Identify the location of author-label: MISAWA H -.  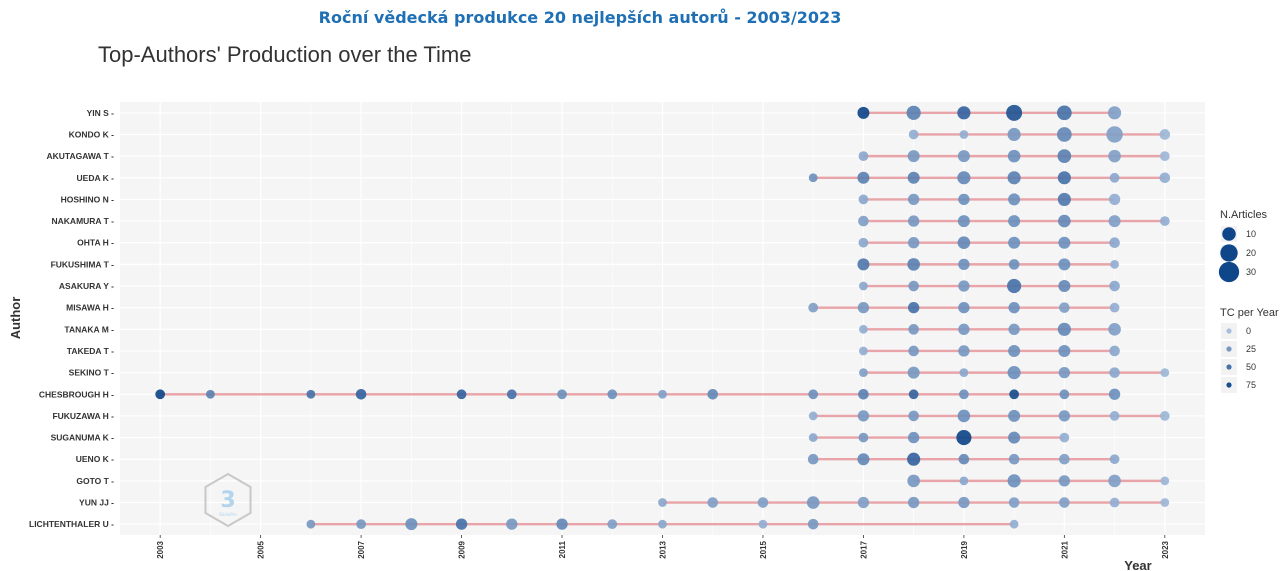
(90, 308).